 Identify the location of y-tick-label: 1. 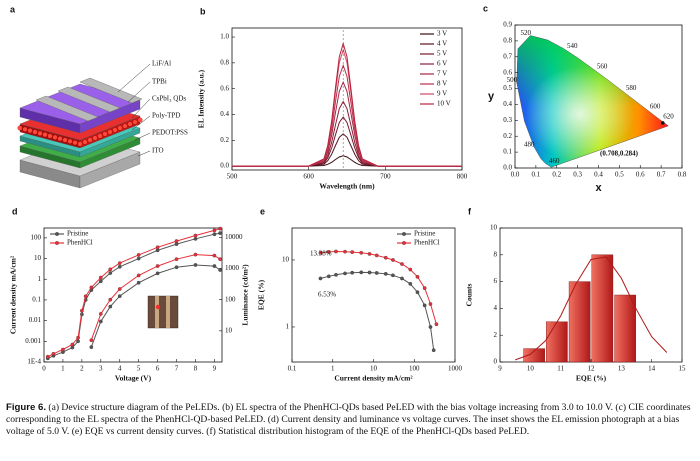
(288, 327).